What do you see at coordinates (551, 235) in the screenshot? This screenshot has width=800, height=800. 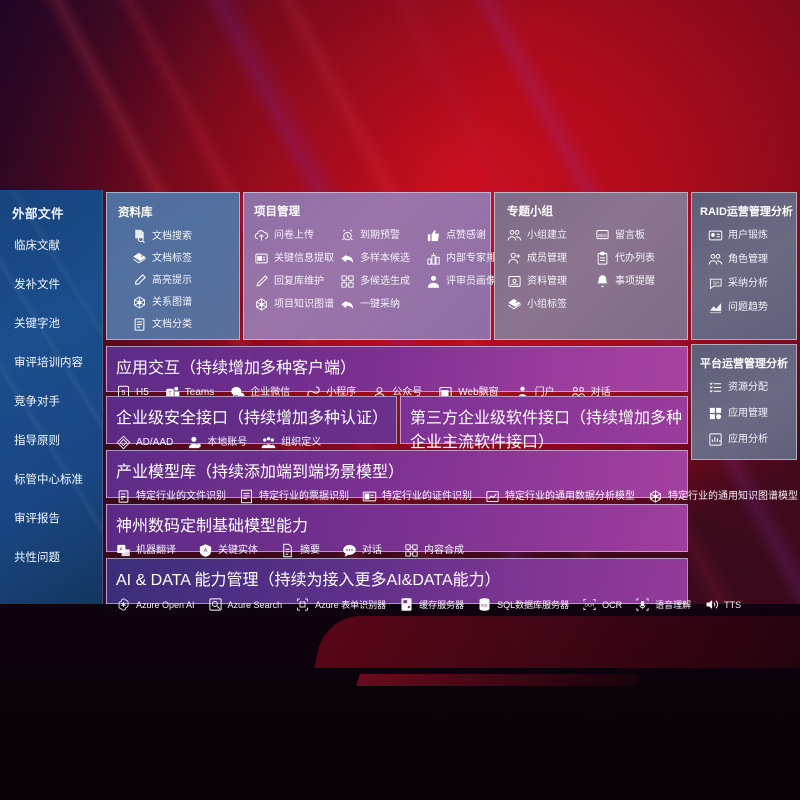 I see `tile-group-create: 小组建立` at bounding box center [551, 235].